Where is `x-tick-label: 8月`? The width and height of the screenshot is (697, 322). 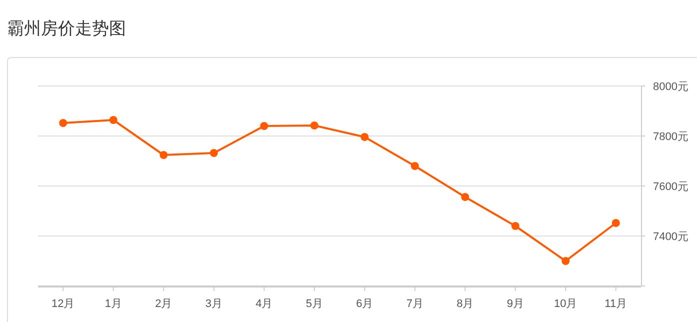
x-tick-label: 8月 is located at coordinates (465, 304).